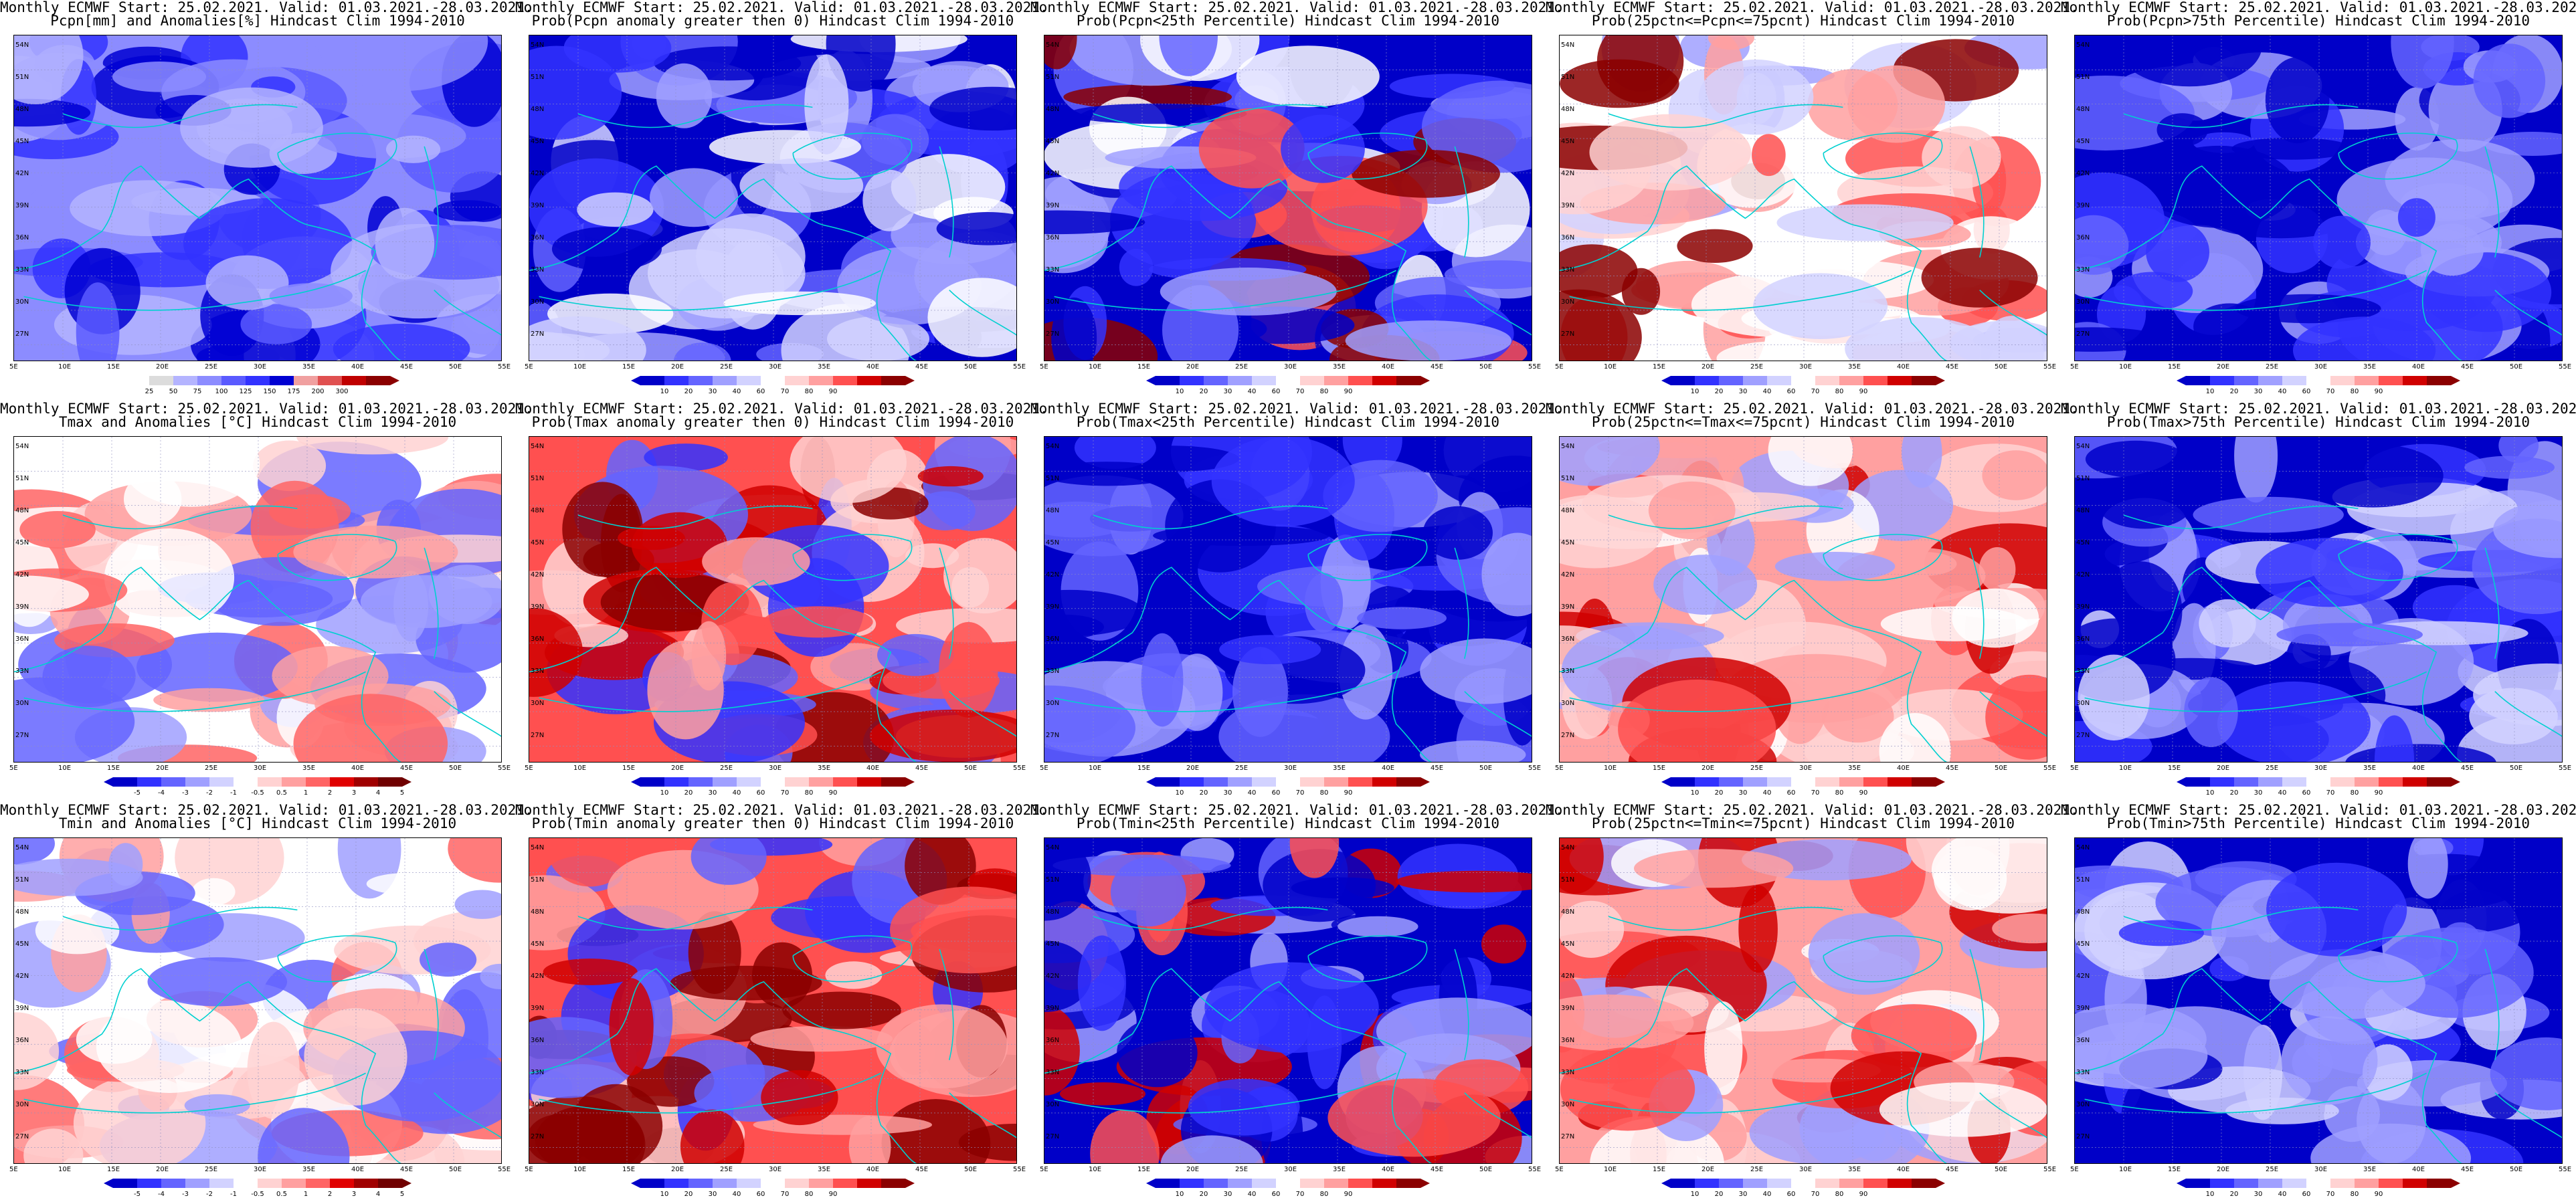 The image size is (2576, 1204). What do you see at coordinates (305, 1194) in the screenshot?
I see `colorbar-tick-label: 1` at bounding box center [305, 1194].